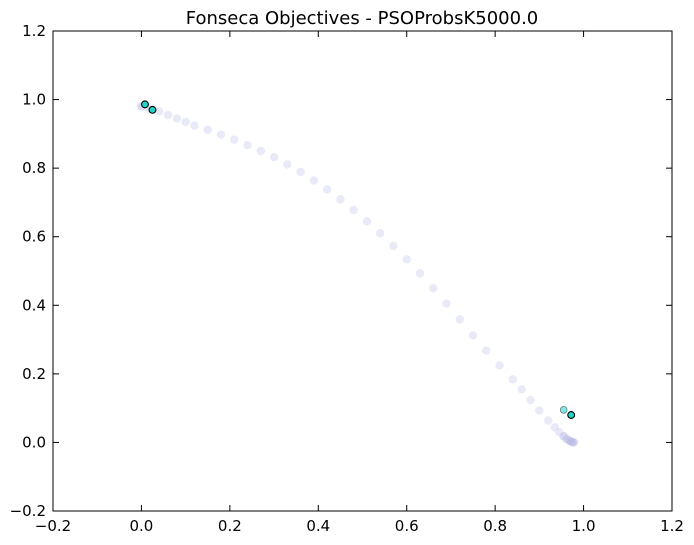 This screenshot has height=545, width=694. What do you see at coordinates (34, 374) in the screenshot?
I see `y-tick-label: 0.2` at bounding box center [34, 374].